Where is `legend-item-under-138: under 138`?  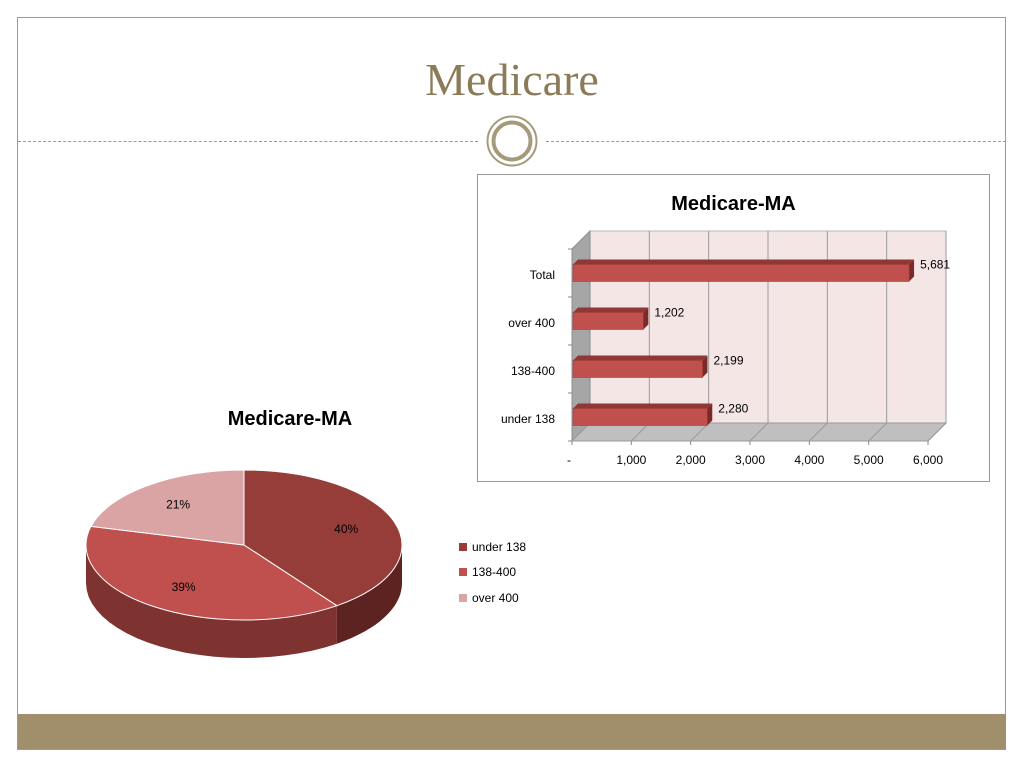 legend-item-under-138: under 138 is located at coordinates (519, 547).